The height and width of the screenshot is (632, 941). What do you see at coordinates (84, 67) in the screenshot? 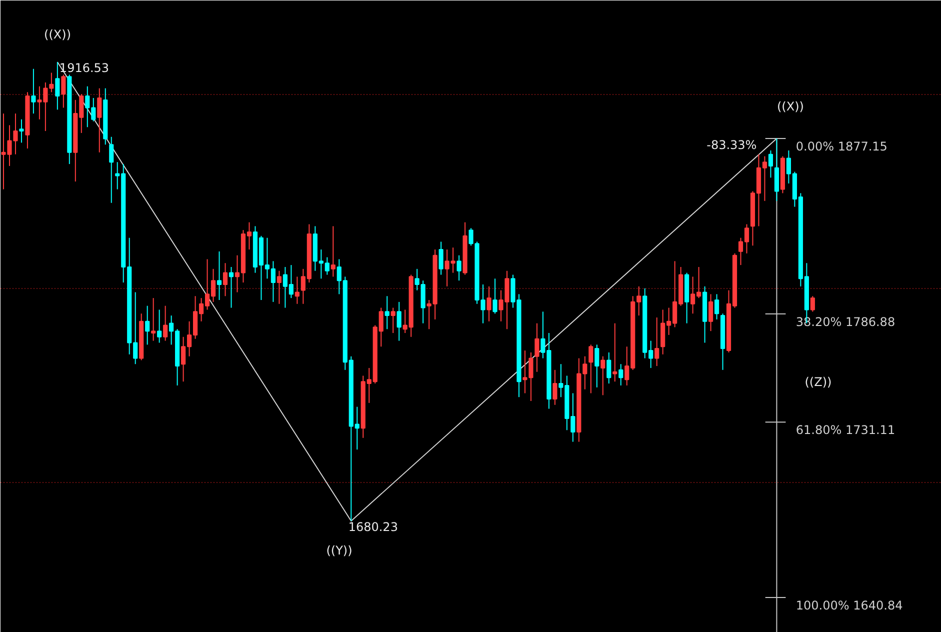
I see `annotation: 1916.53` at bounding box center [84, 67].